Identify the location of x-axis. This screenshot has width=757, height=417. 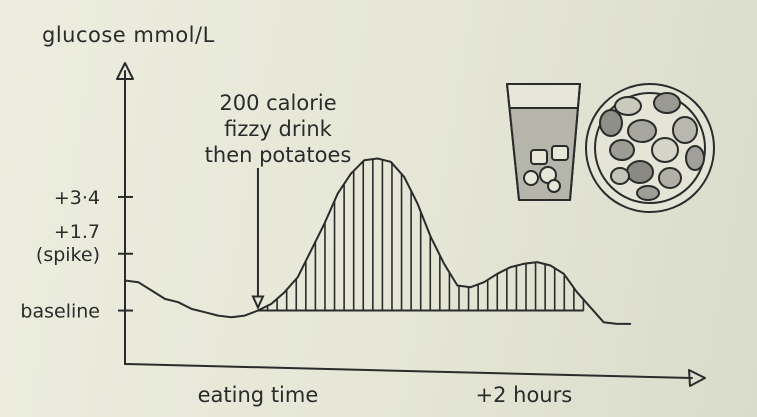
(415, 375).